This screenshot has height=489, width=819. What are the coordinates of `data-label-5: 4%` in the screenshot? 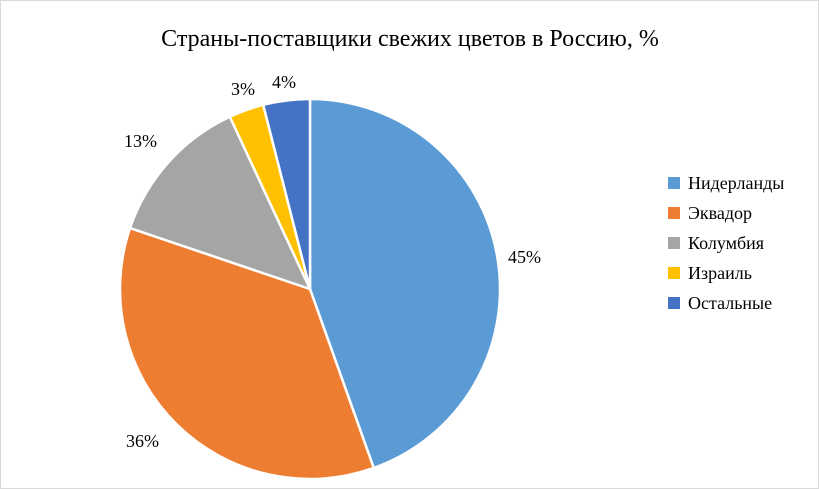 It's located at (284, 82).